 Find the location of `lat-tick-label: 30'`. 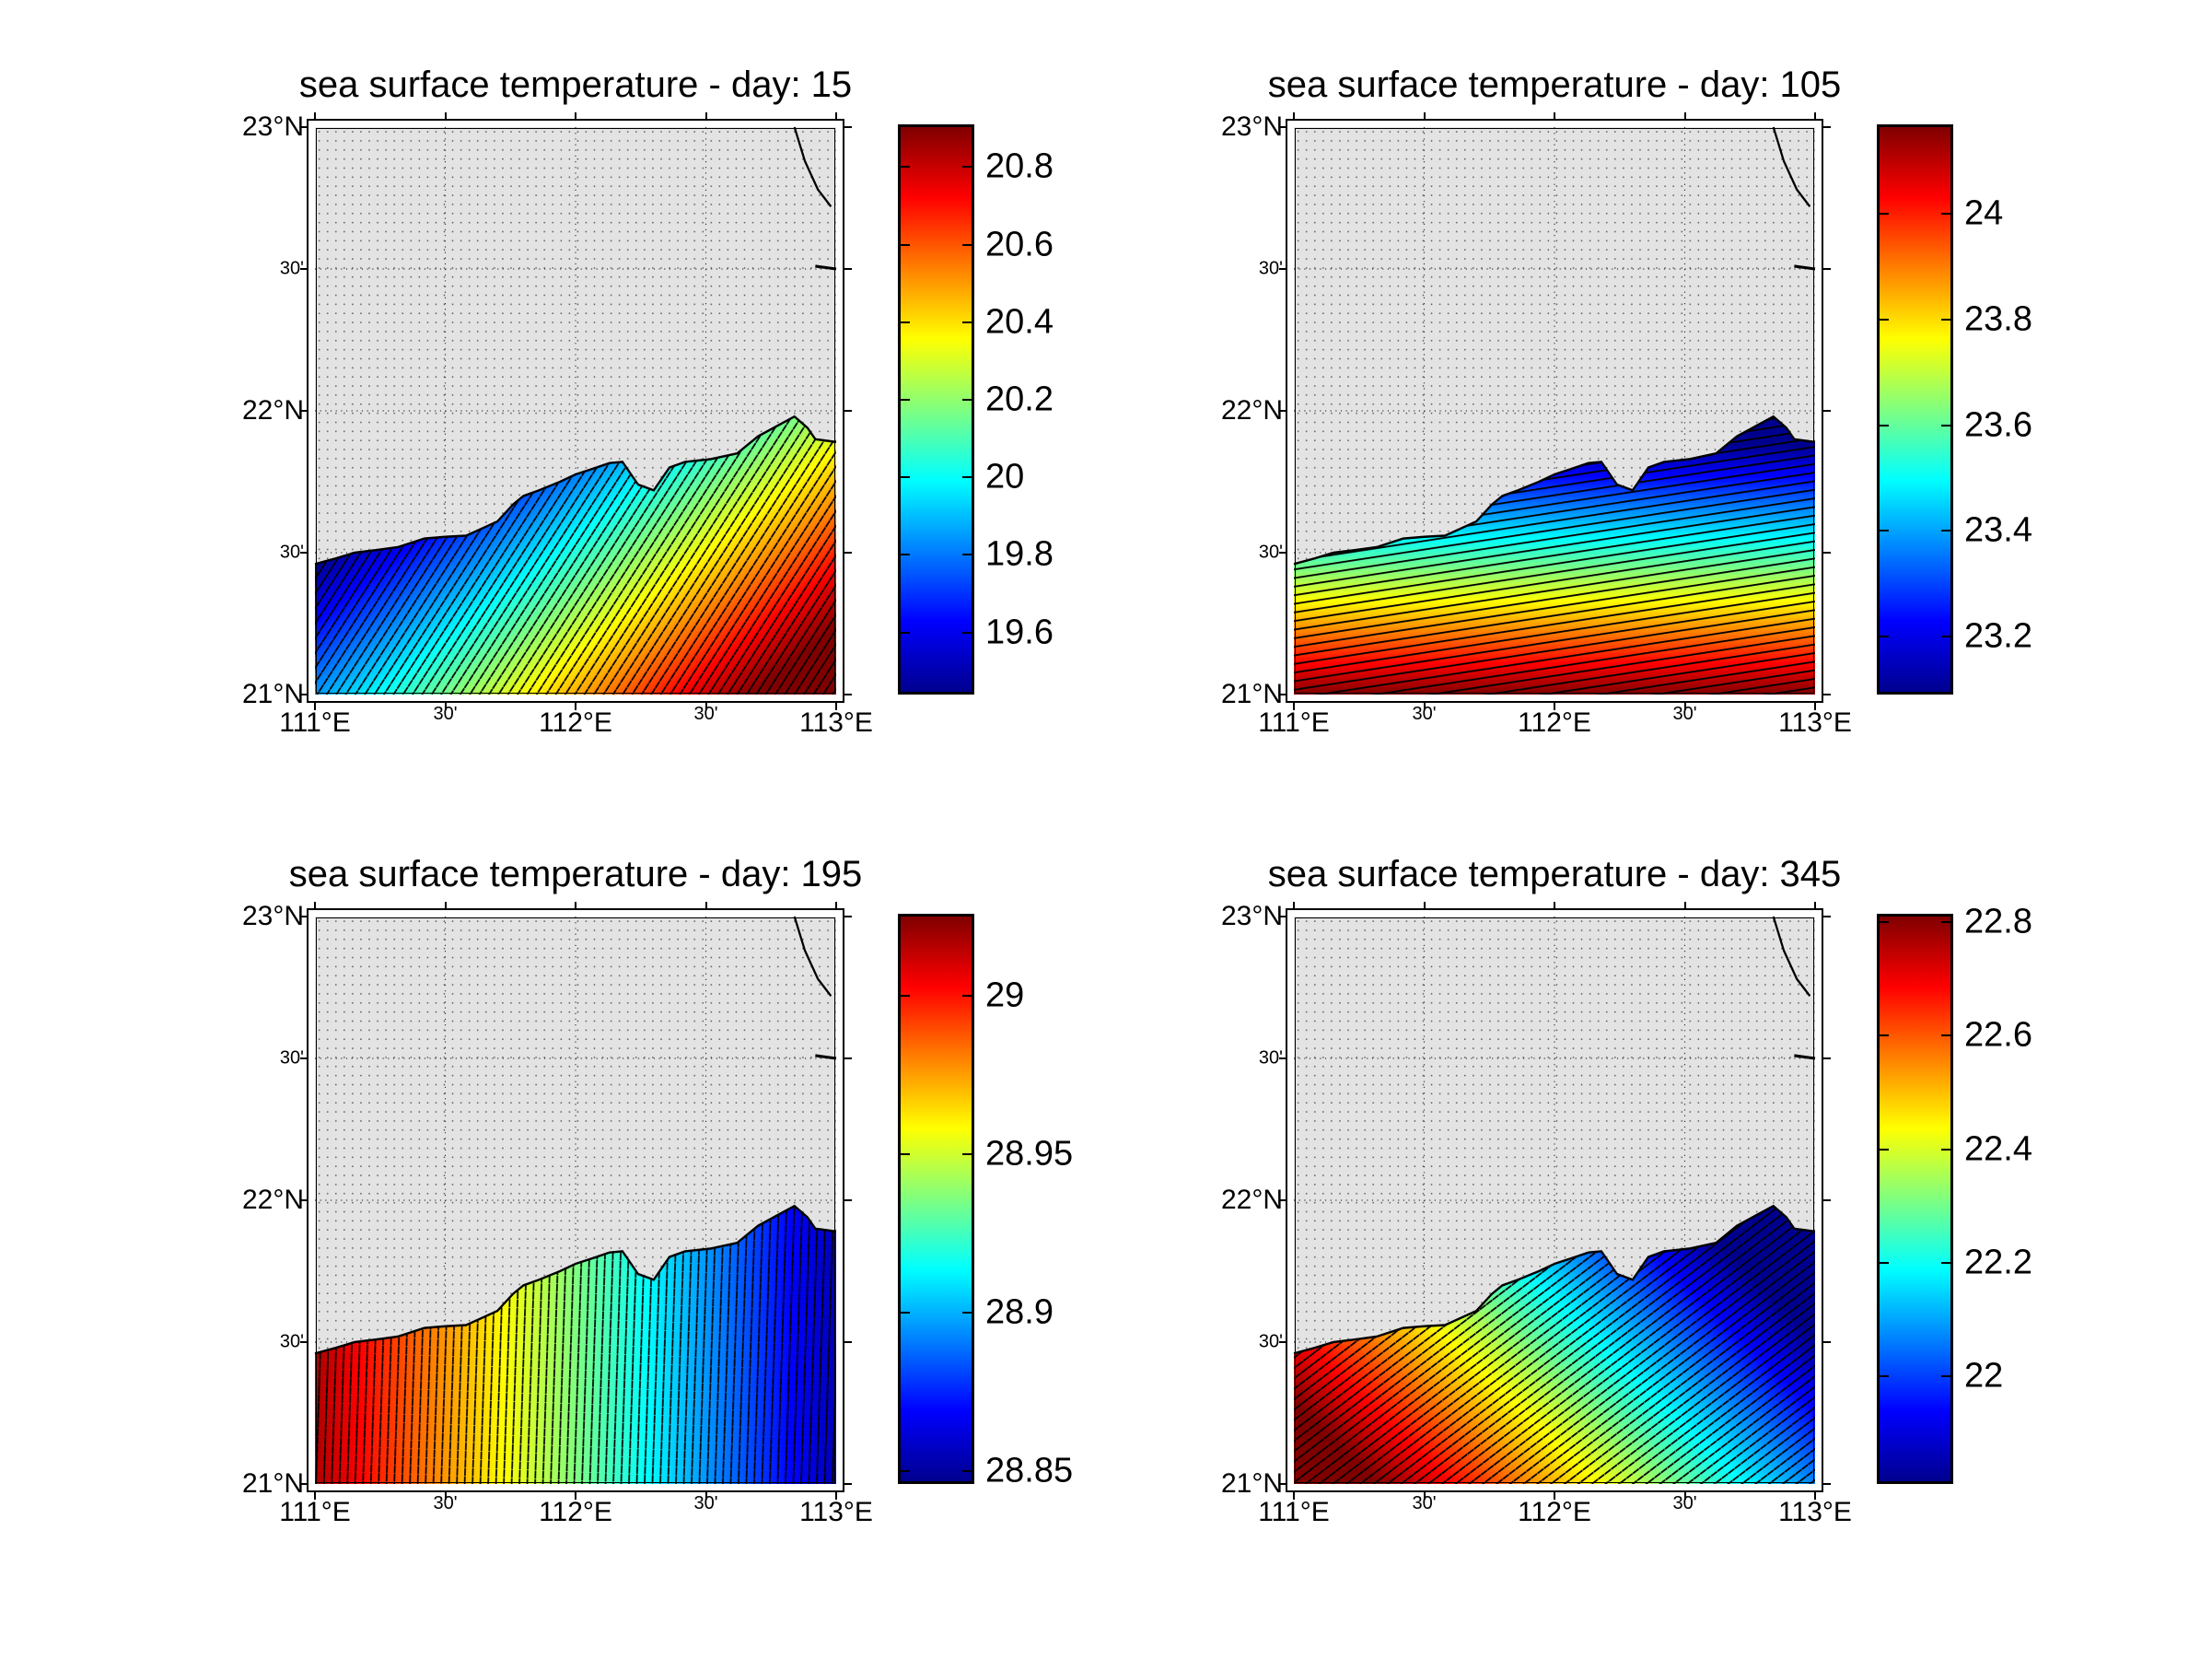

lat-tick-label: 30' is located at coordinates (292, 268).